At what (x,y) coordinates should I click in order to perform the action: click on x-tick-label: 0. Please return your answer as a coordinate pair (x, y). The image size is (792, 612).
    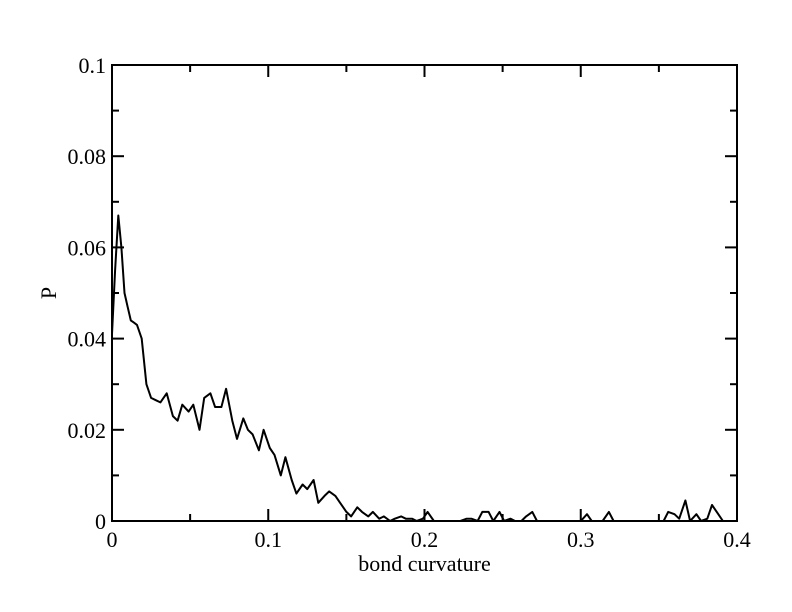
    Looking at the image, I should click on (112, 539).